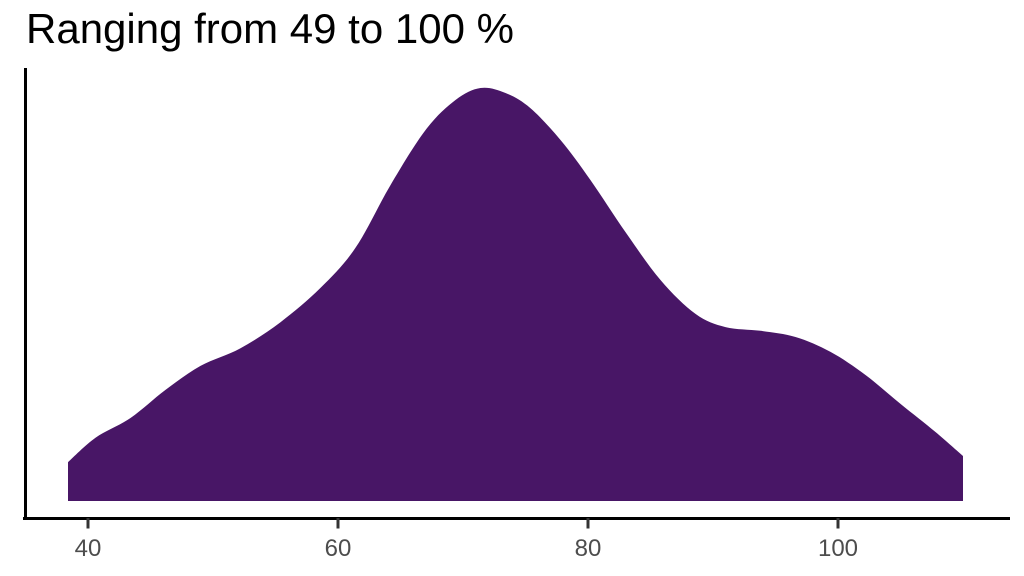  I want to click on chart-title: Ranging from 49 to 100 %, so click(270, 28).